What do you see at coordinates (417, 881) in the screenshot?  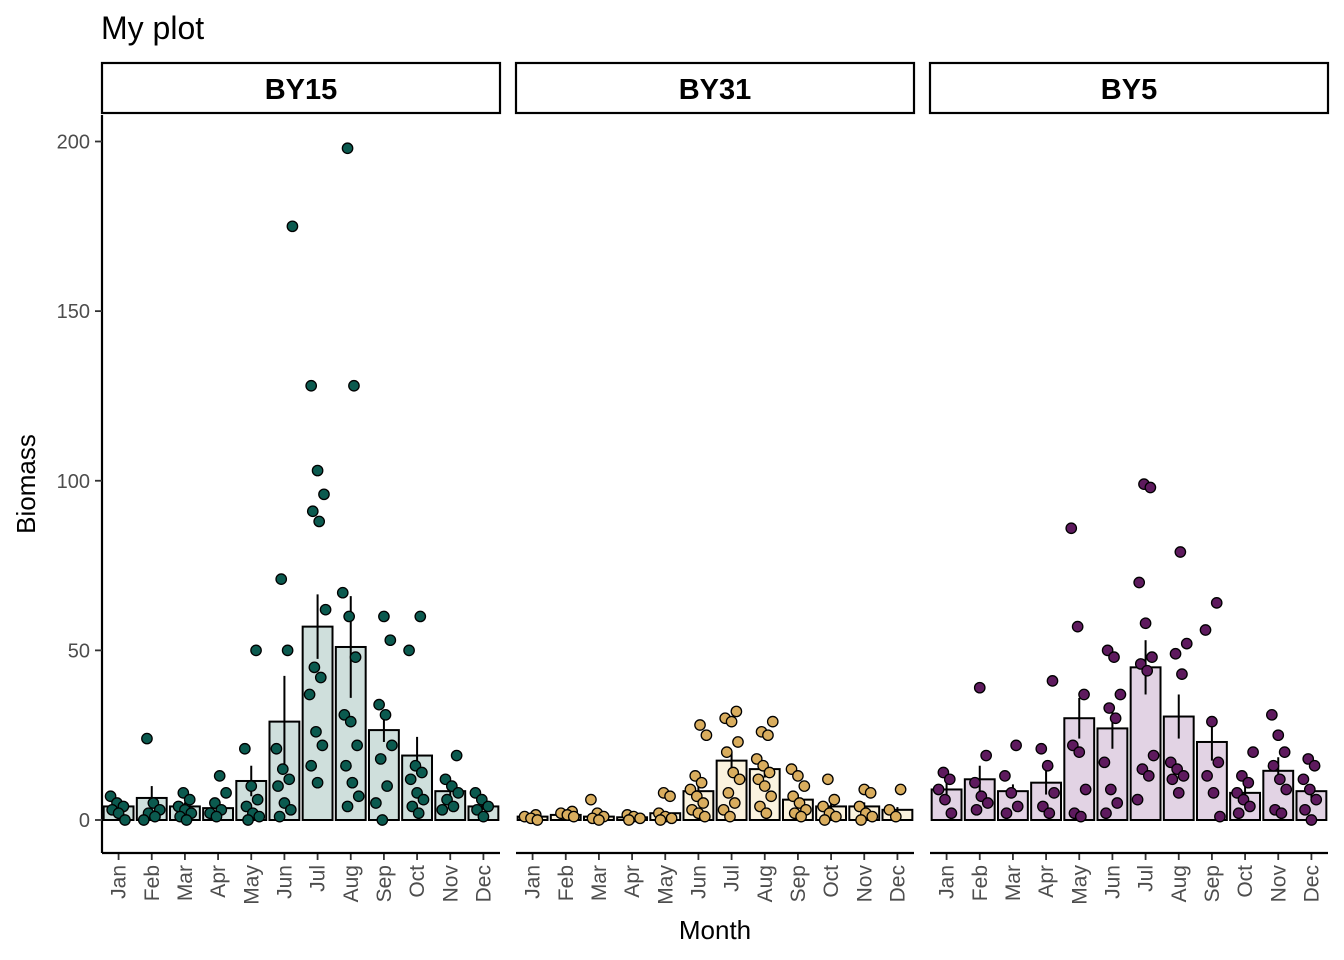 I see `x-tick-label: Oct` at bounding box center [417, 881].